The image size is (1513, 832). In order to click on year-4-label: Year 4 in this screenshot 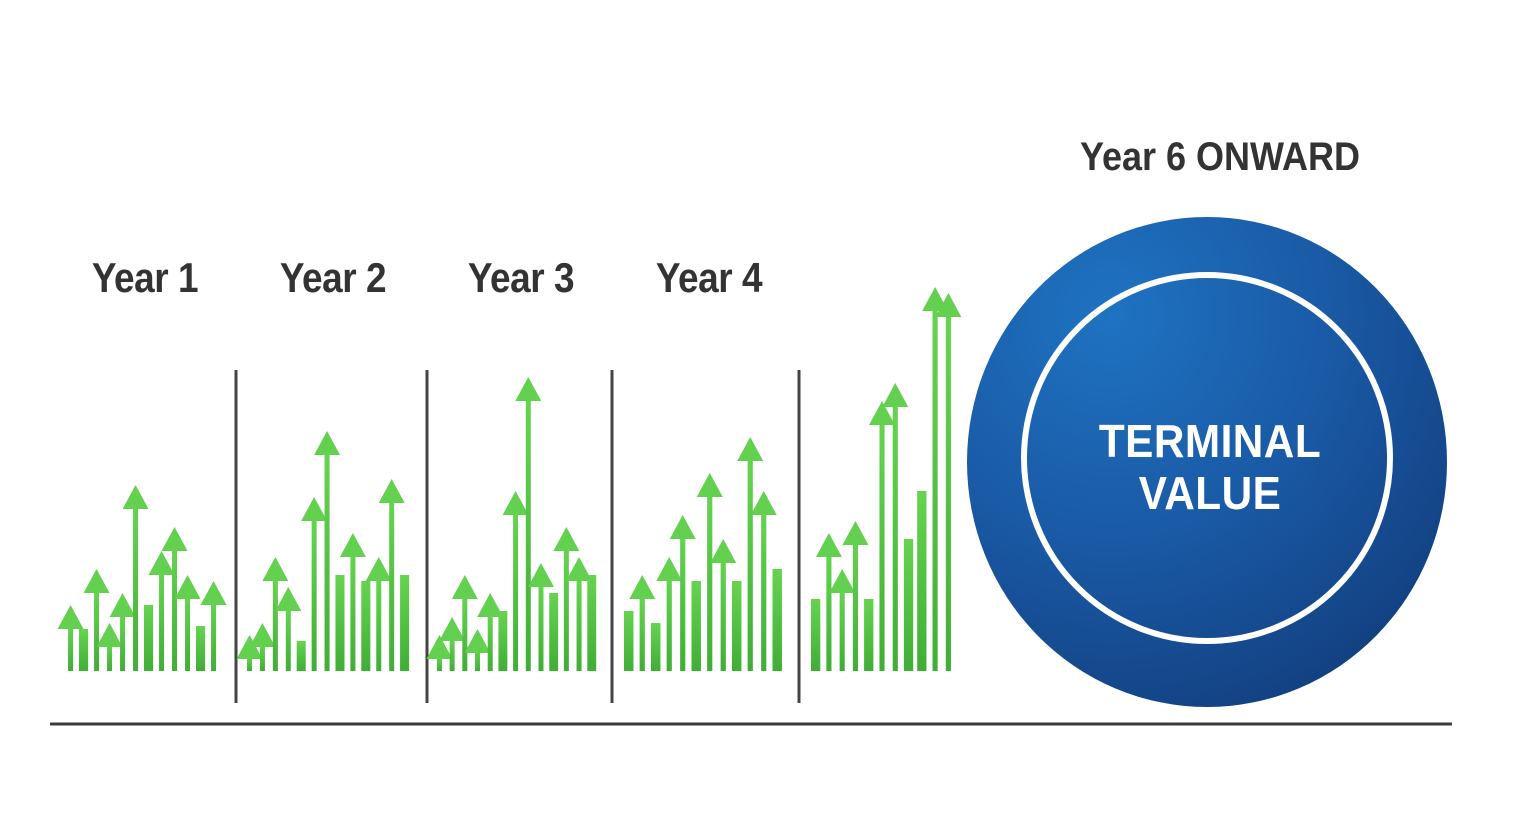, I will do `click(709, 277)`.